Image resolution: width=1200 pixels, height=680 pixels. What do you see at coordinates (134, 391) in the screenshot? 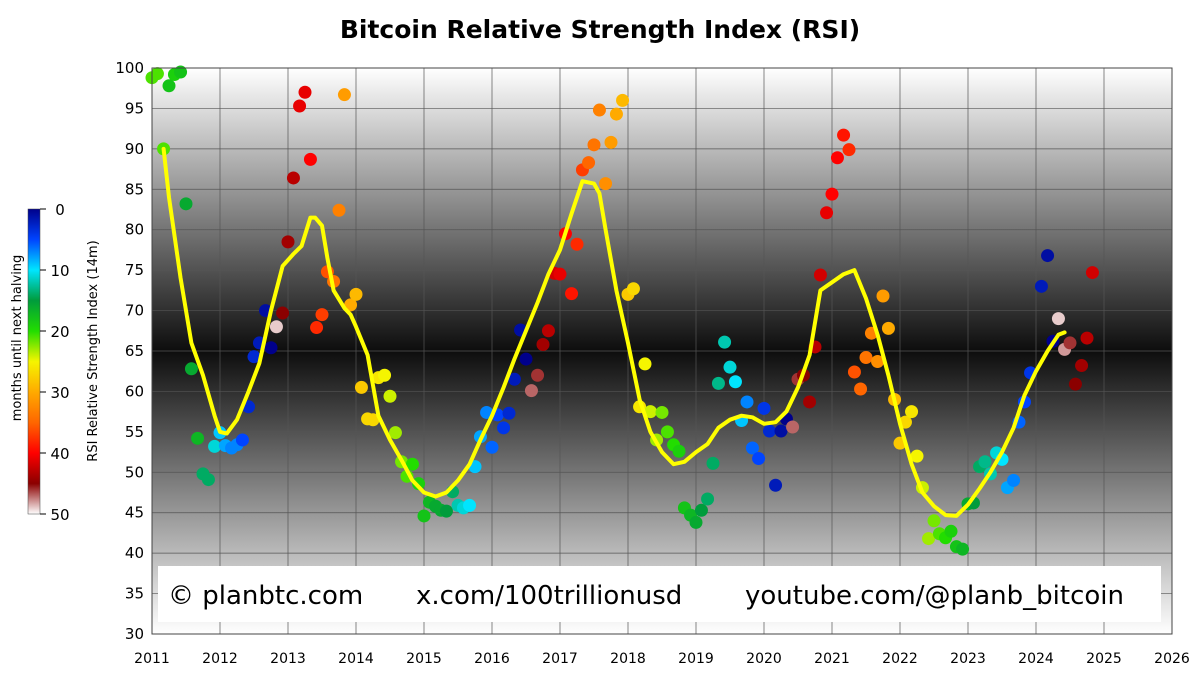
I see `y-tick-label: 60` at bounding box center [134, 391].